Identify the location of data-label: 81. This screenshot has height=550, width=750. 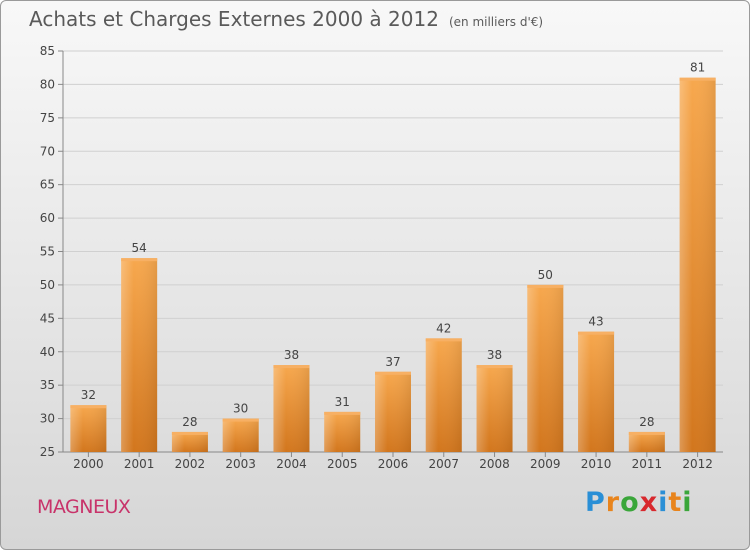
(697, 68).